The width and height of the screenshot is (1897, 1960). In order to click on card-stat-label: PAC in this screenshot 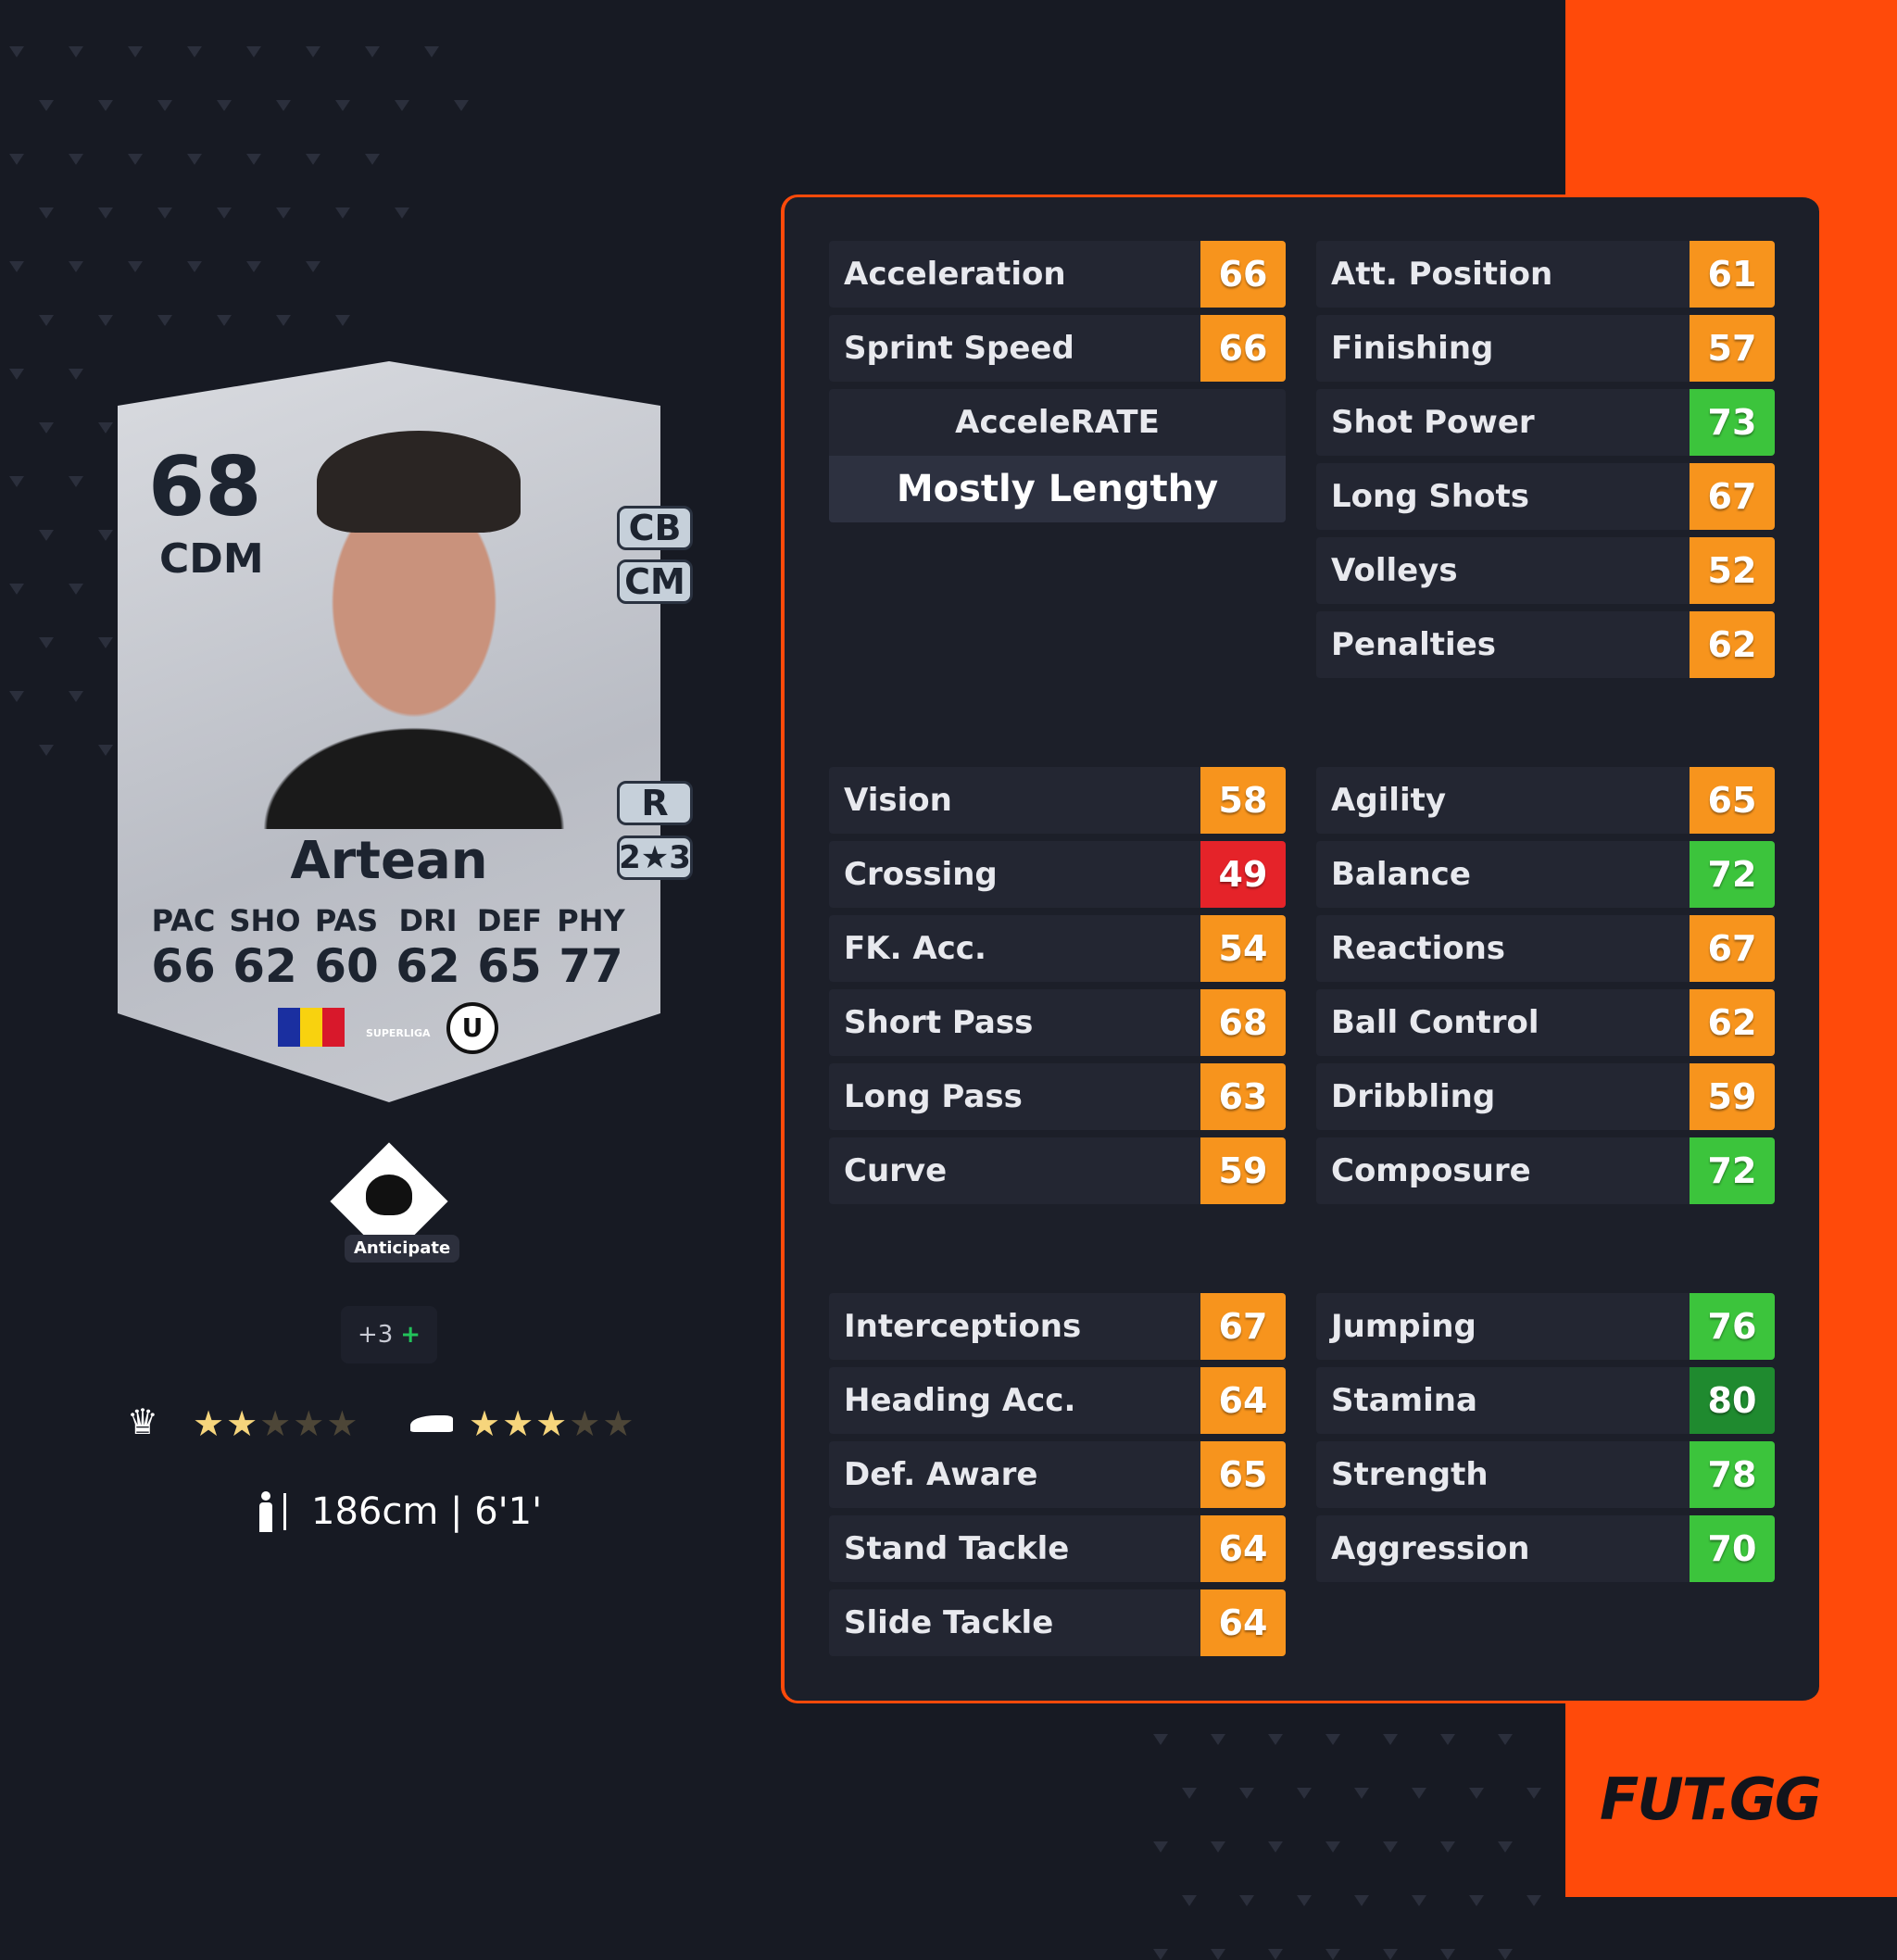, I will do `click(183, 920)`.